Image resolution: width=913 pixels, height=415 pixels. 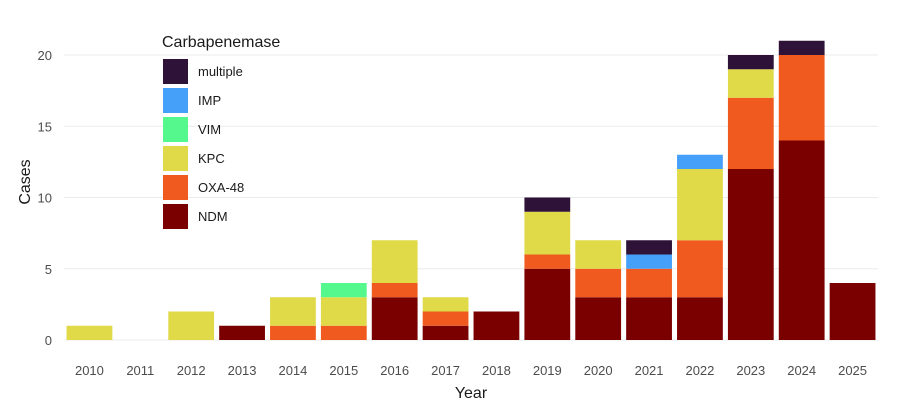 I want to click on bar-ndm-2018, so click(x=496, y=325).